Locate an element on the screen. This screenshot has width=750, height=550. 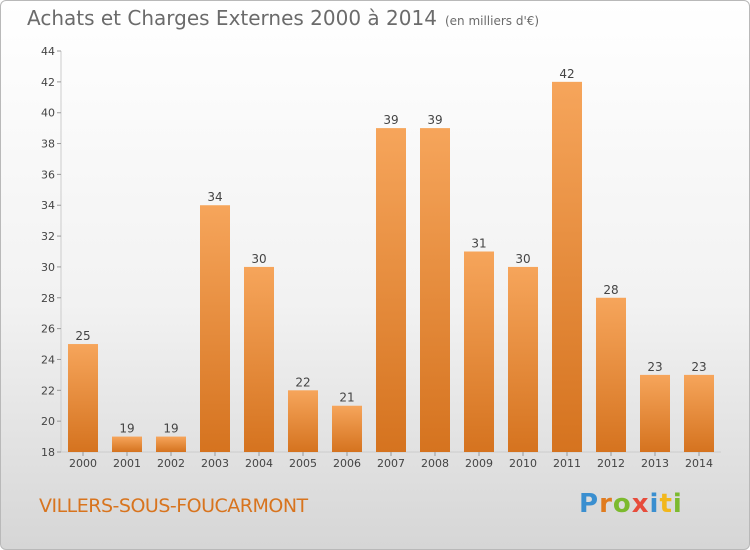
data-label: 22 is located at coordinates (302, 382).